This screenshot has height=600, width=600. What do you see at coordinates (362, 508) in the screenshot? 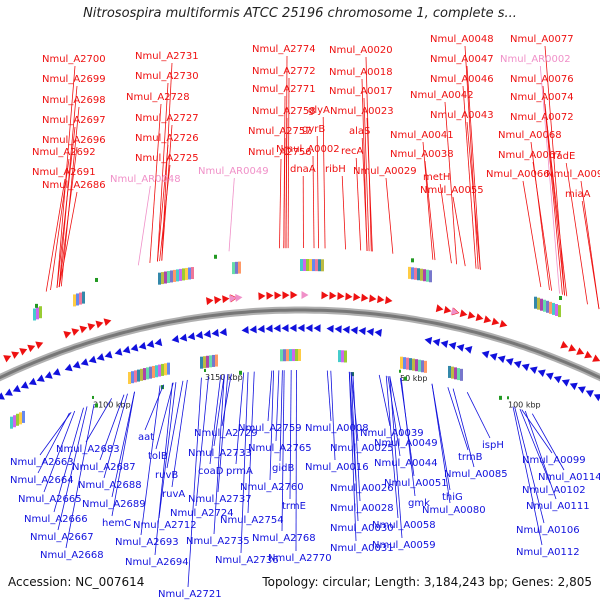
I see `gene-label: Nmul_A0028` at bounding box center [362, 508].